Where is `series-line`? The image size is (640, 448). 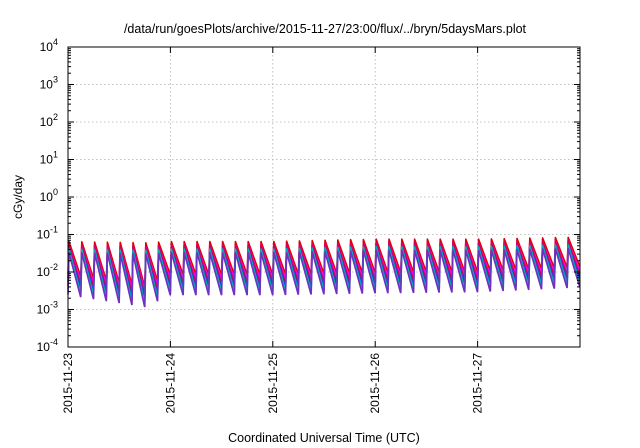
series-line is located at coordinates (324, 277).